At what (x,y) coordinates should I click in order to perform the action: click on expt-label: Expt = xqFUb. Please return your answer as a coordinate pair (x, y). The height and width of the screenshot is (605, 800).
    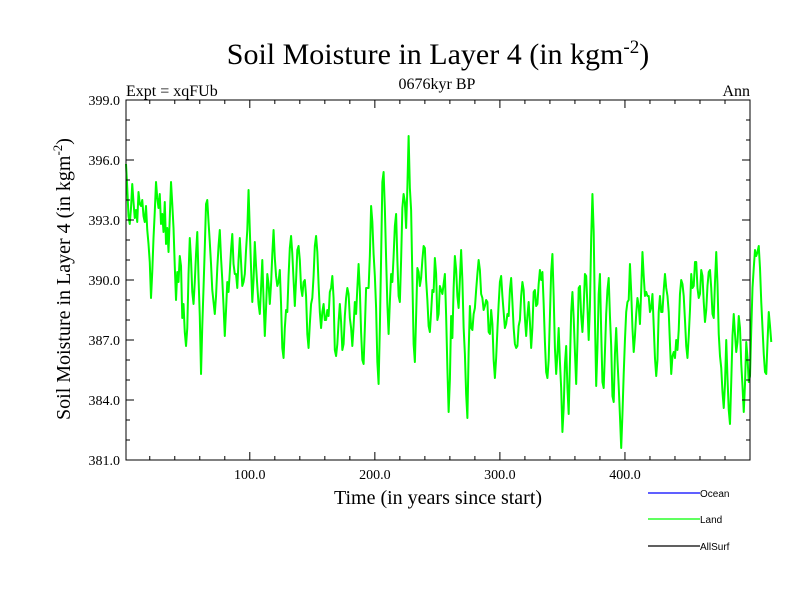
    Looking at the image, I should click on (172, 91).